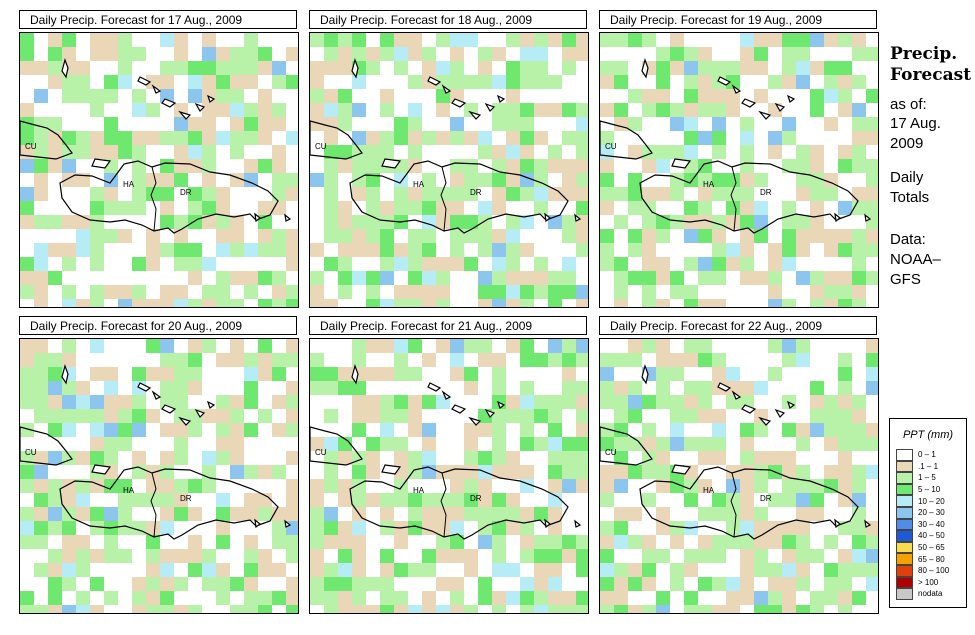 The width and height of the screenshot is (975, 635). Describe the element at coordinates (922, 512) in the screenshot. I see `legend-item: 20 – 30` at that location.